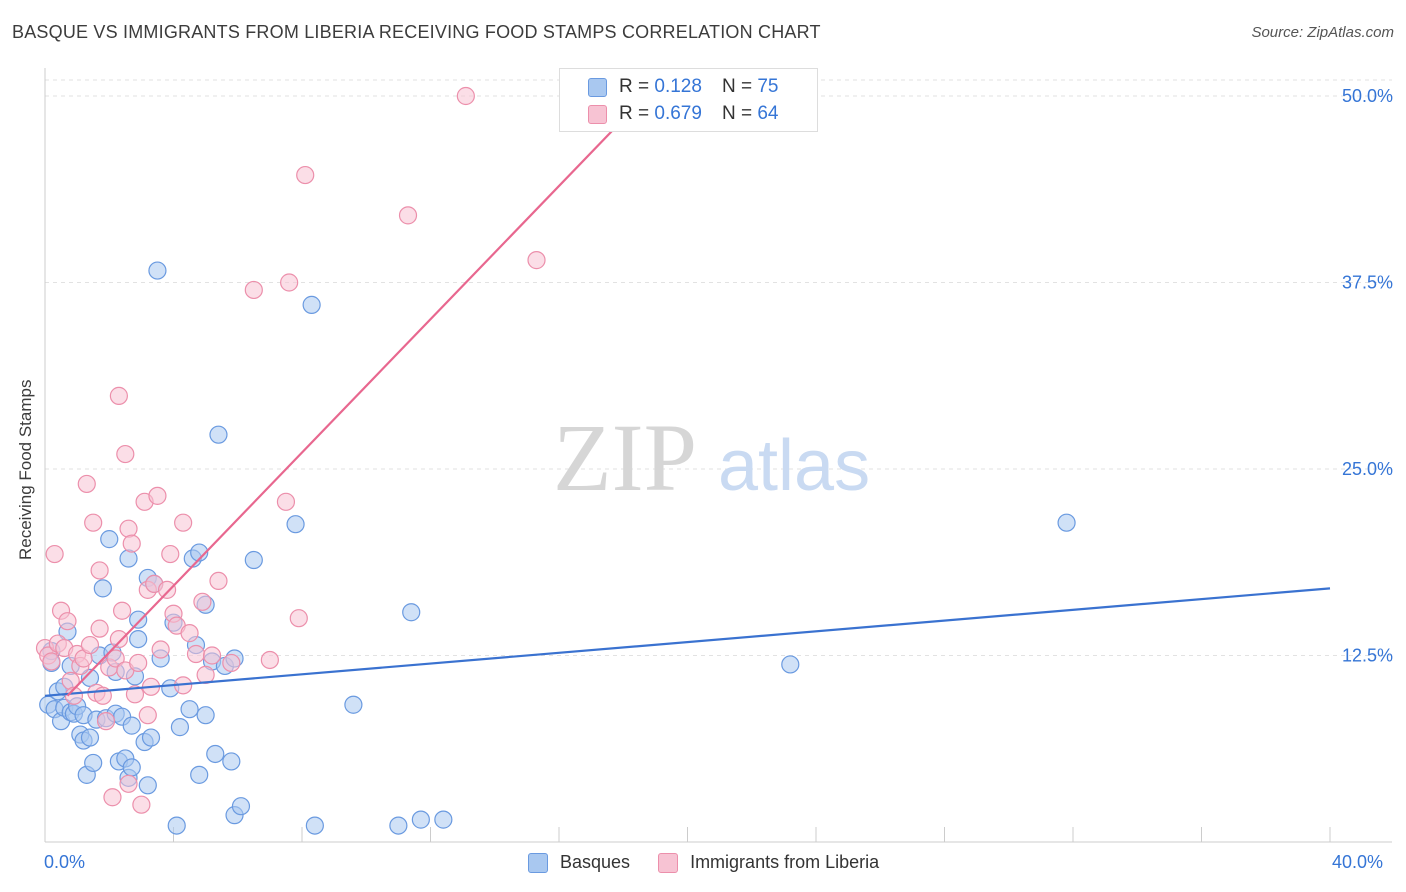 The width and height of the screenshot is (1406, 892). I want to click on trend-line-basques, so click(687, 642).